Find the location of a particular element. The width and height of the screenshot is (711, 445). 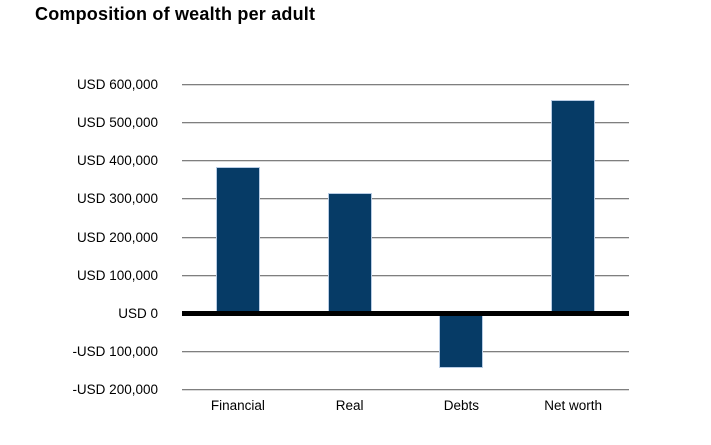

y-tick-label: USD 400,000 is located at coordinates (117, 161).